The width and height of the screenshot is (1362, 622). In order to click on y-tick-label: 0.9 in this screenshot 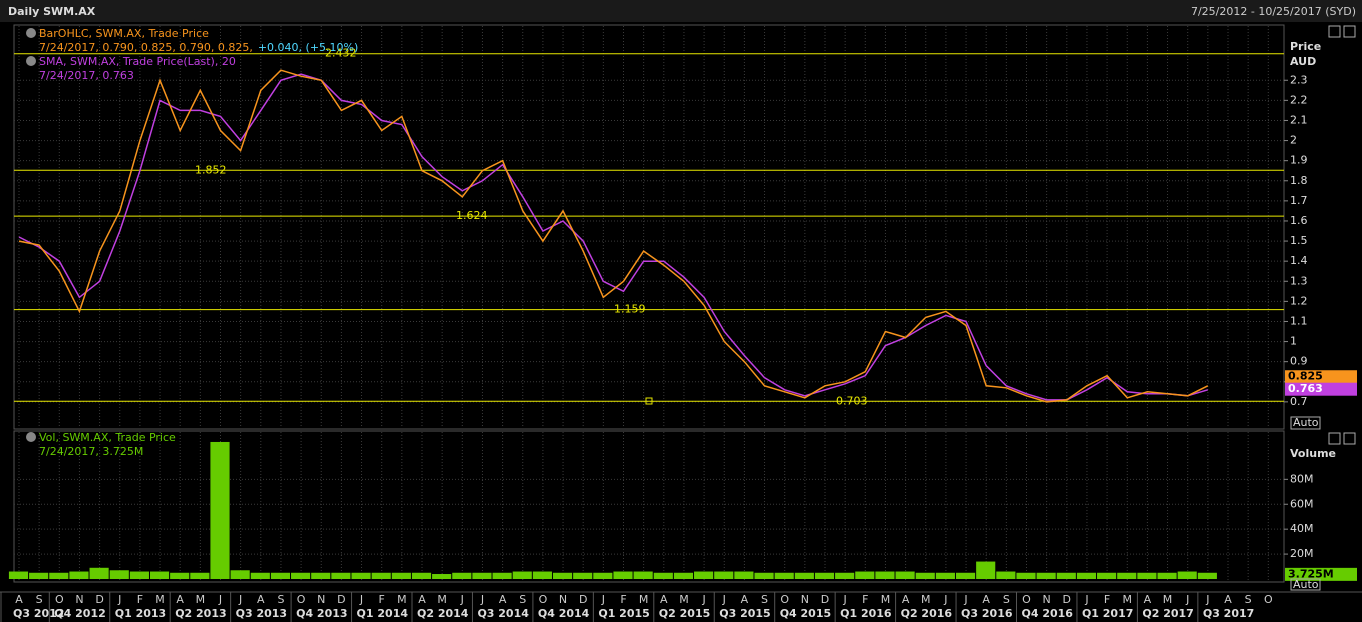, I will do `click(1299, 361)`.